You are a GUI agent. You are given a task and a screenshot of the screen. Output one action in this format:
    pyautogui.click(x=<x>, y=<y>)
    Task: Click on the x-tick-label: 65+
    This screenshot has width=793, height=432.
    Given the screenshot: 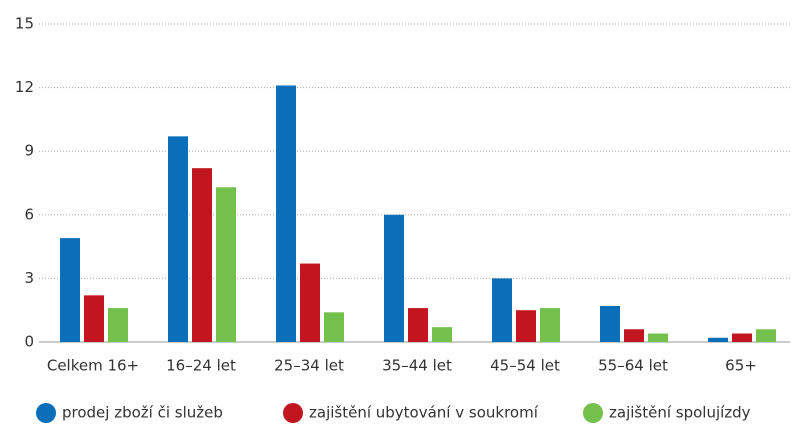 What is the action you would take?
    pyautogui.click(x=741, y=366)
    